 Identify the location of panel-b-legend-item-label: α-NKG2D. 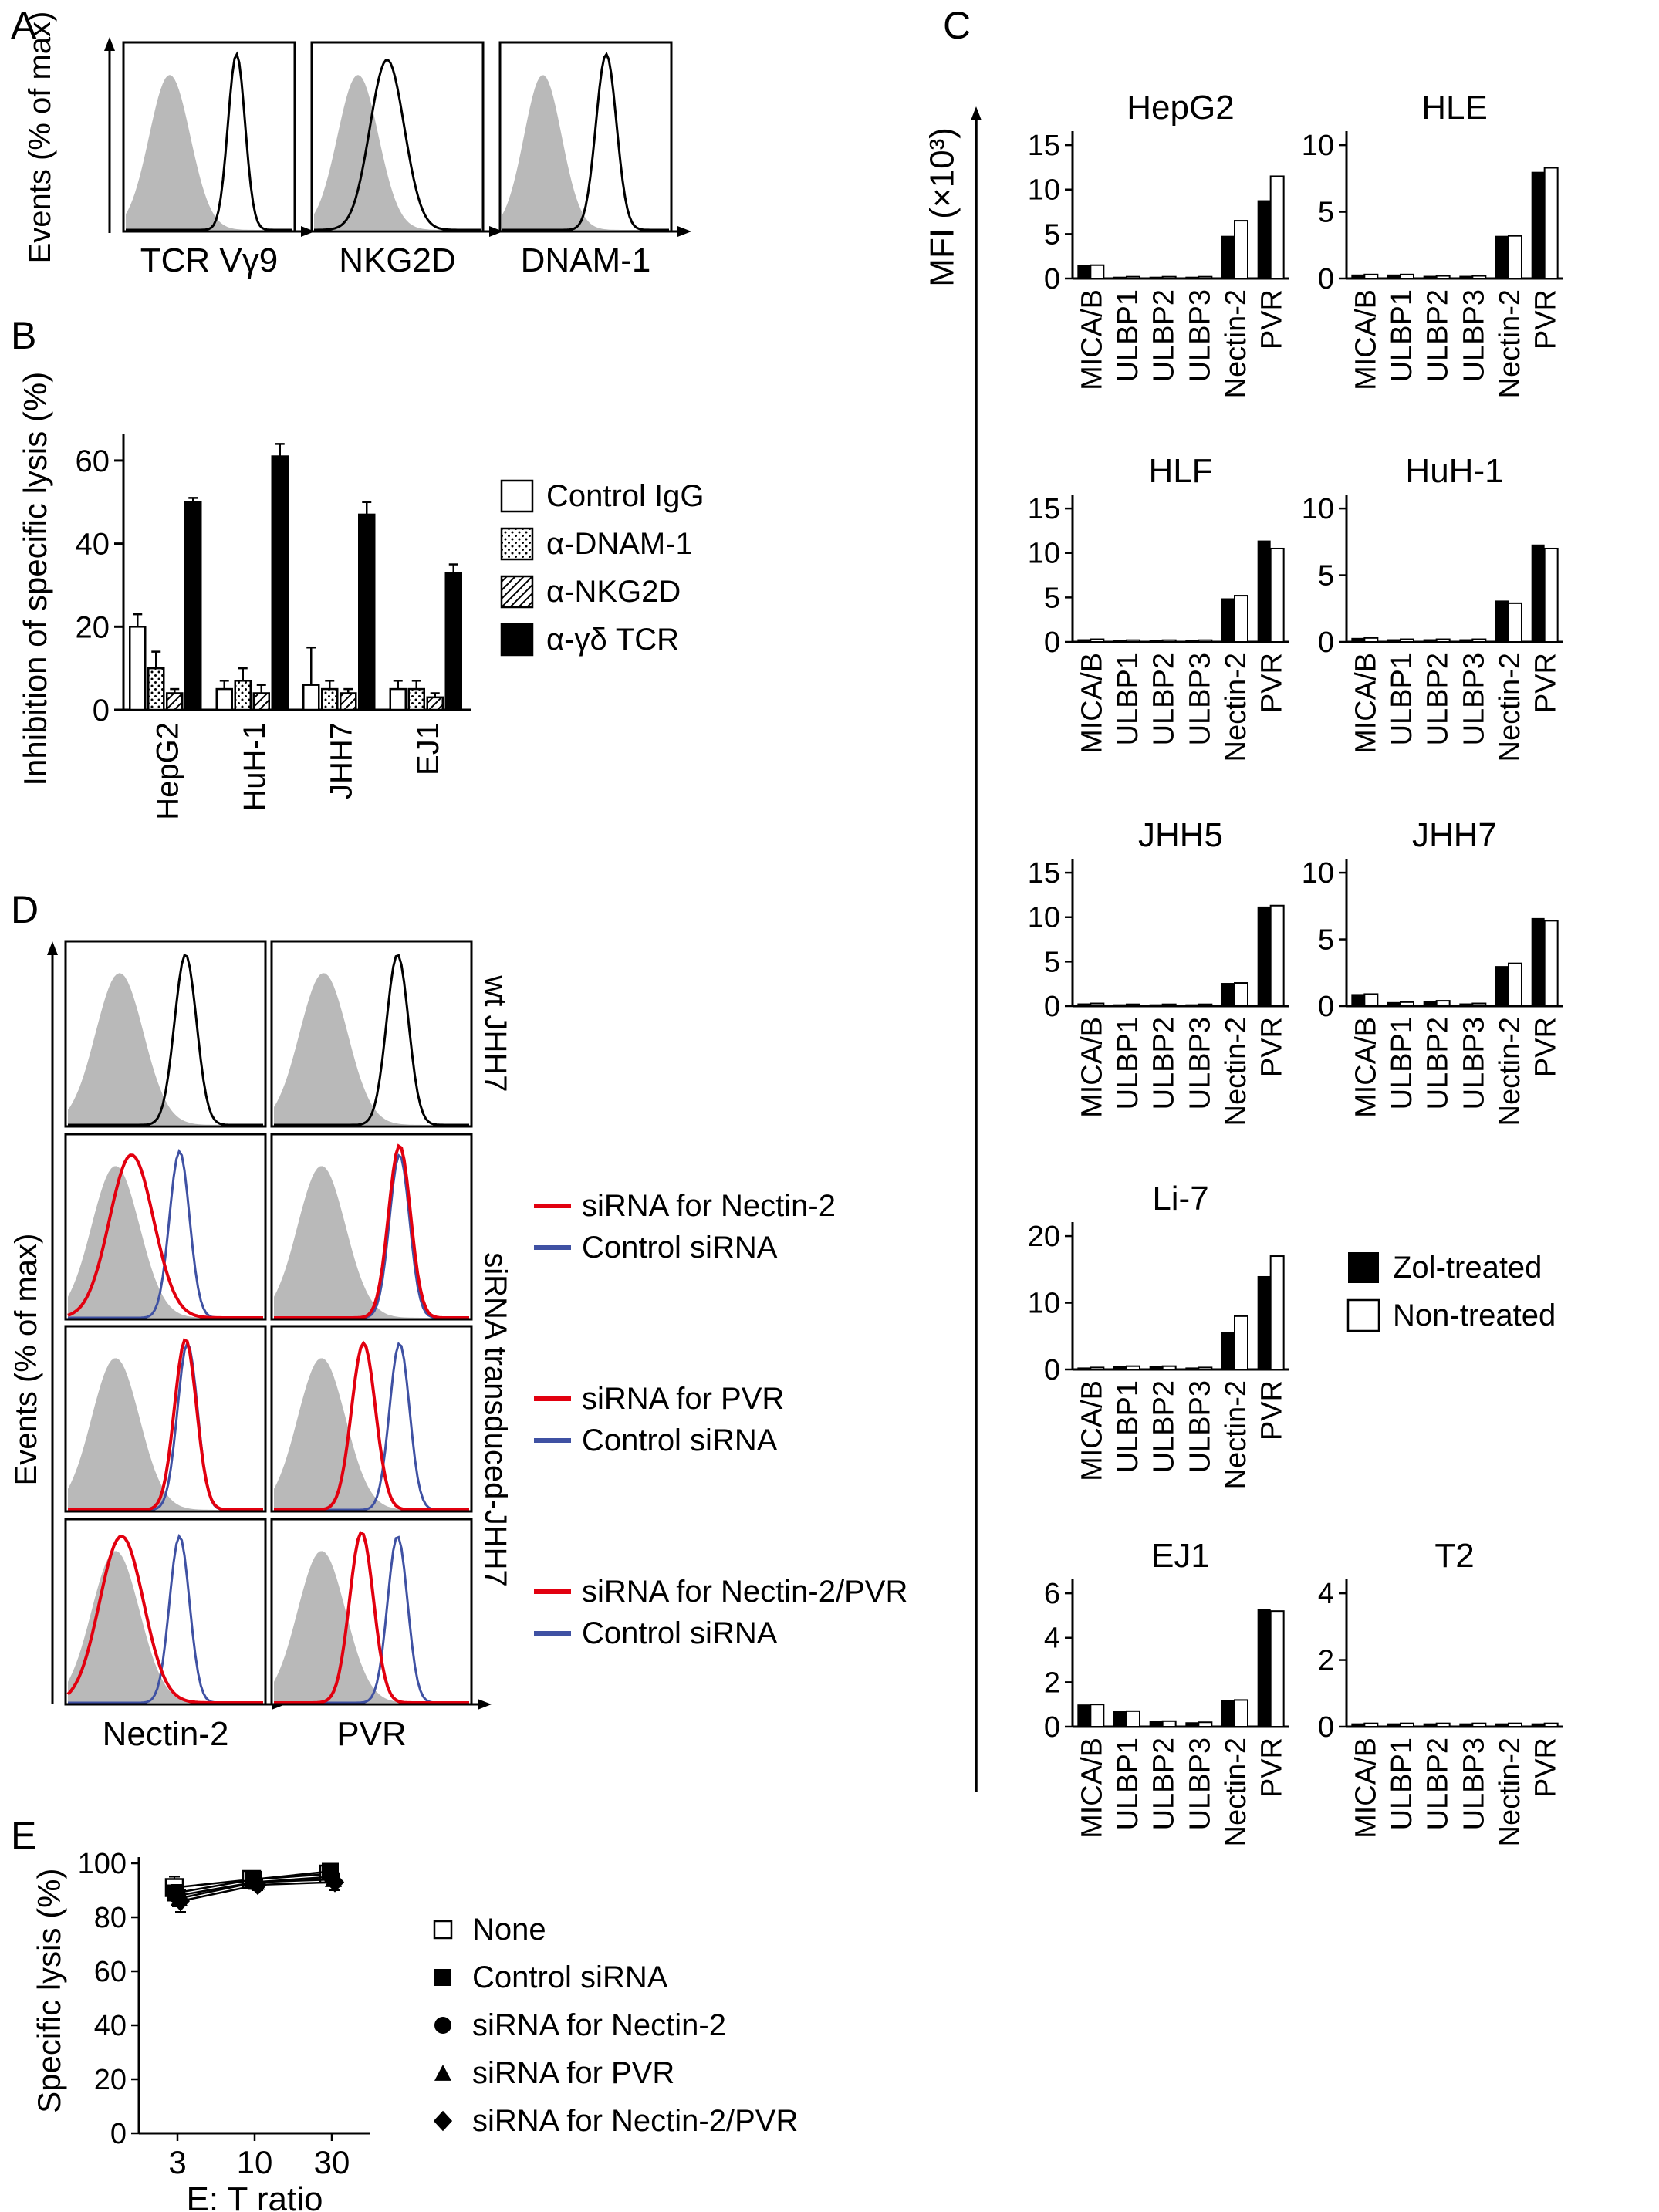
(613, 591).